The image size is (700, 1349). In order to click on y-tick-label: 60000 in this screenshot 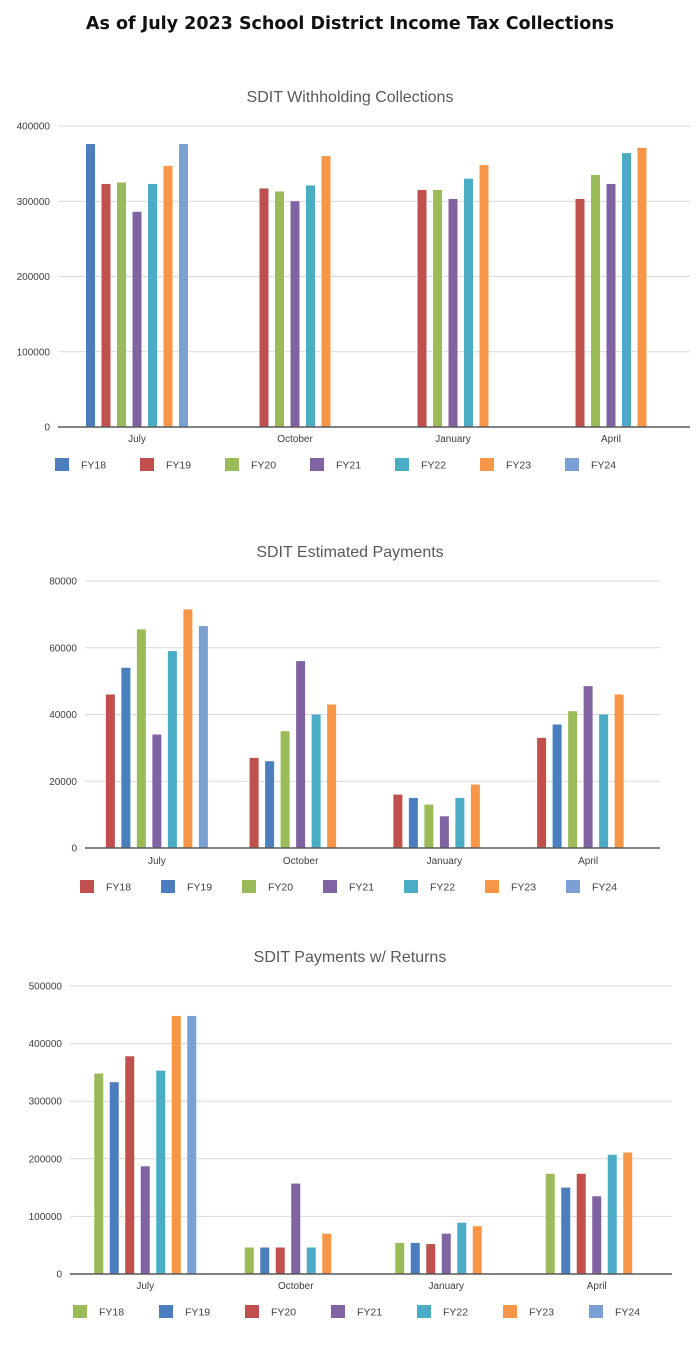, I will do `click(63, 648)`.